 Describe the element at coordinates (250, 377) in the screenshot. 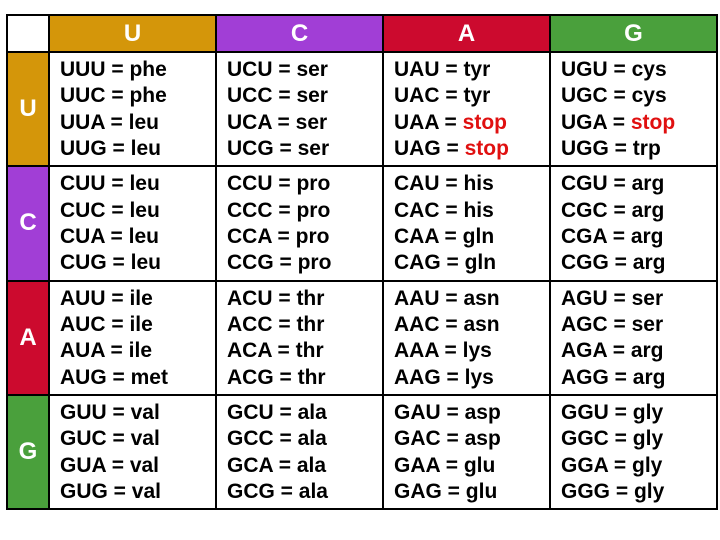

I see `codon: ACG` at that location.